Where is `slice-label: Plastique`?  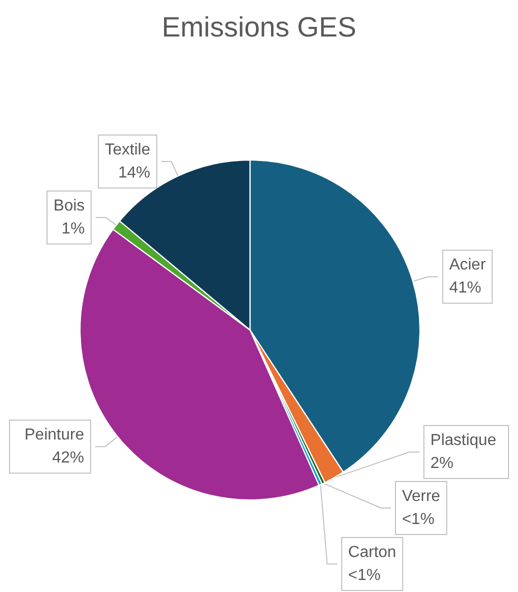
slice-label: Plastique is located at coordinates (463, 440).